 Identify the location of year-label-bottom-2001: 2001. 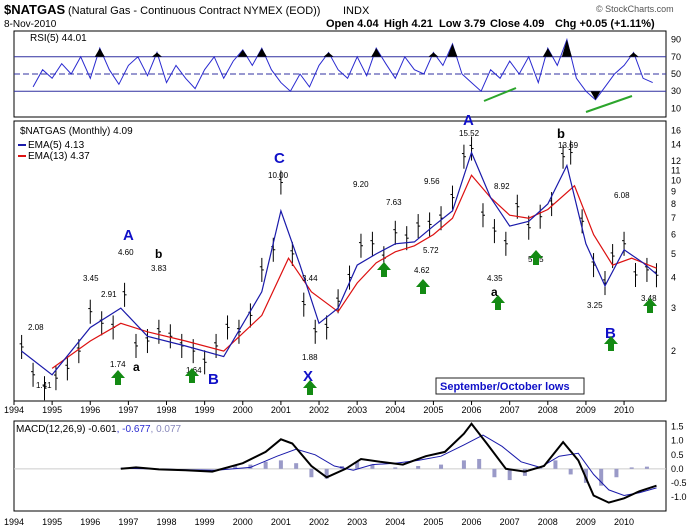
(281, 522).